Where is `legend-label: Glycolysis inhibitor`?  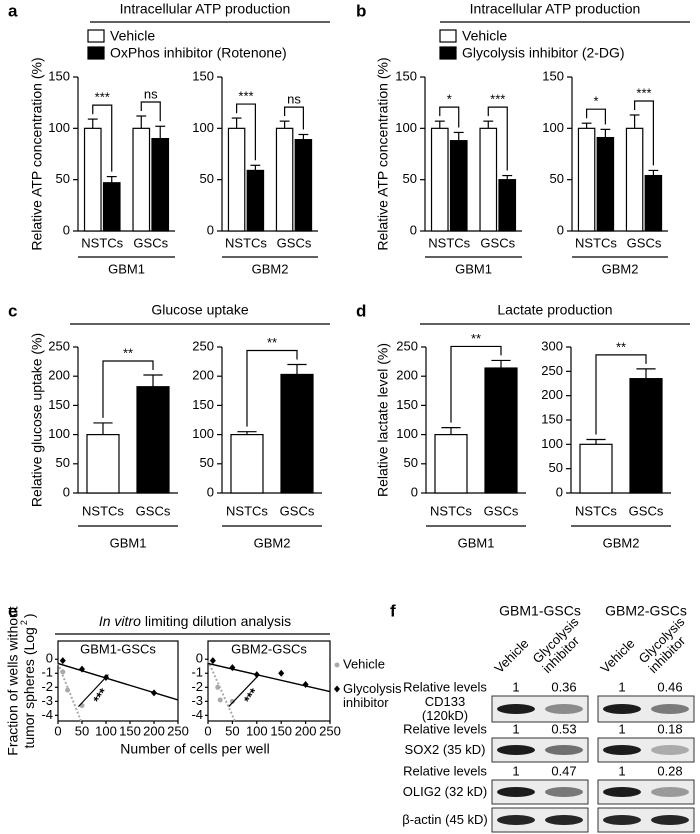 legend-label: Glycolysis inhibitor is located at coordinates (372, 695).